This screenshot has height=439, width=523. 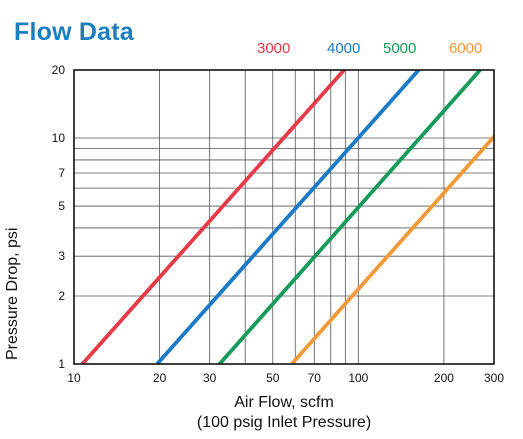 I want to click on y-tick-label: 7, so click(x=61, y=173).